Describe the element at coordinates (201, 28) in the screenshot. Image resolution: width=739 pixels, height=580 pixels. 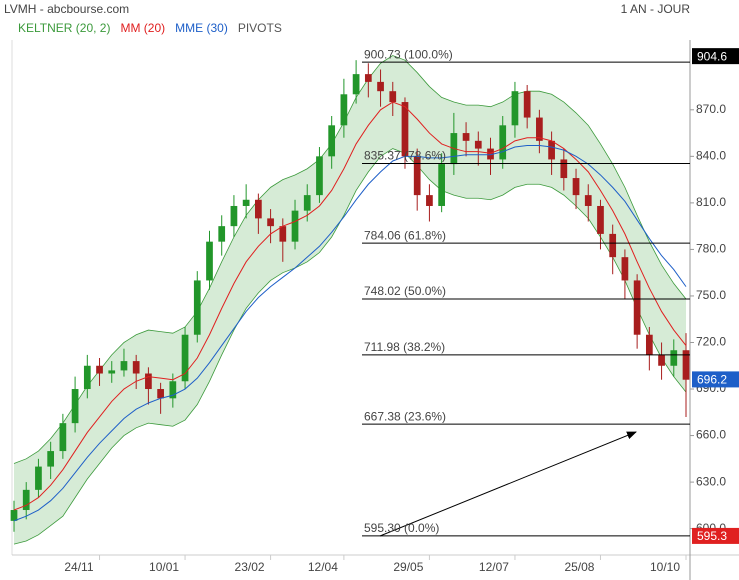
I see `legend-entry: MME (30)` at that location.